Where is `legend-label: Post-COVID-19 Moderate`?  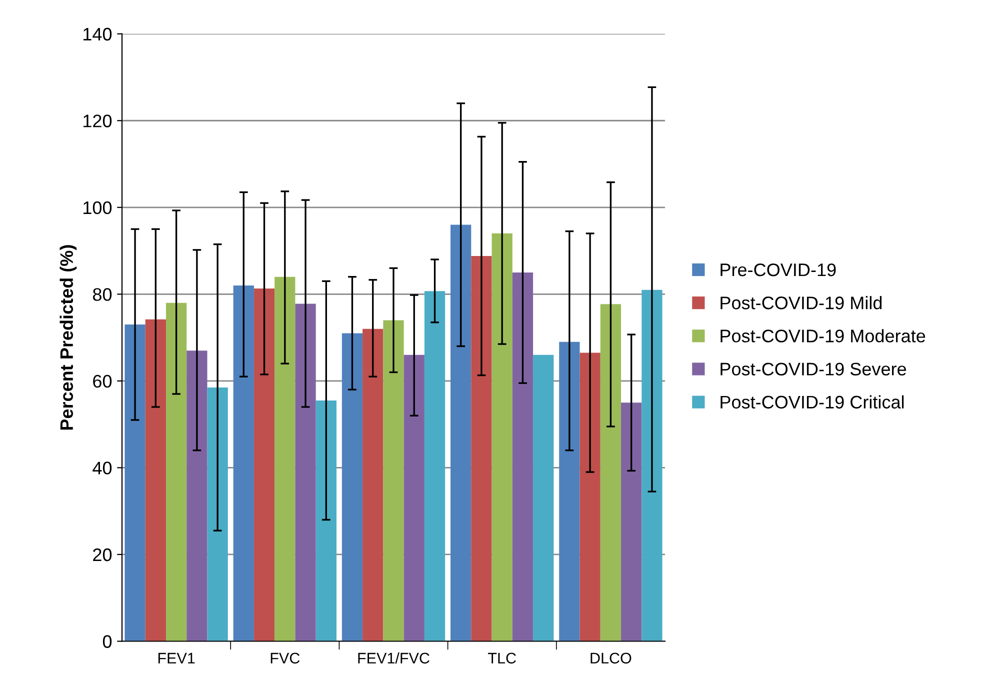 legend-label: Post-COVID-19 Moderate is located at coordinates (823, 335).